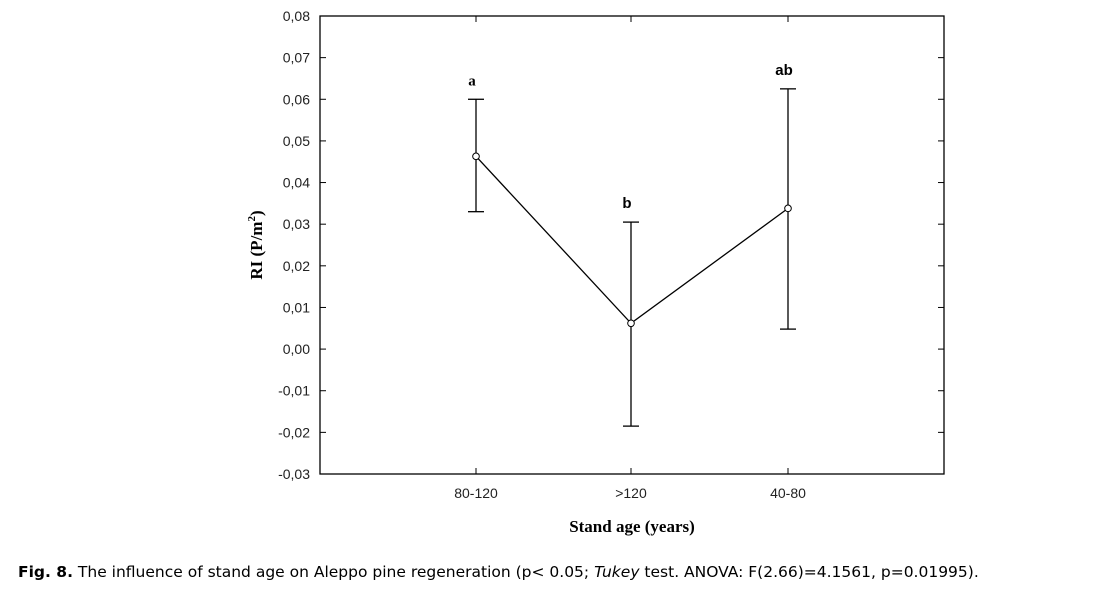  Describe the element at coordinates (294, 391) in the screenshot. I see `y-tick-label: -0,01` at that location.